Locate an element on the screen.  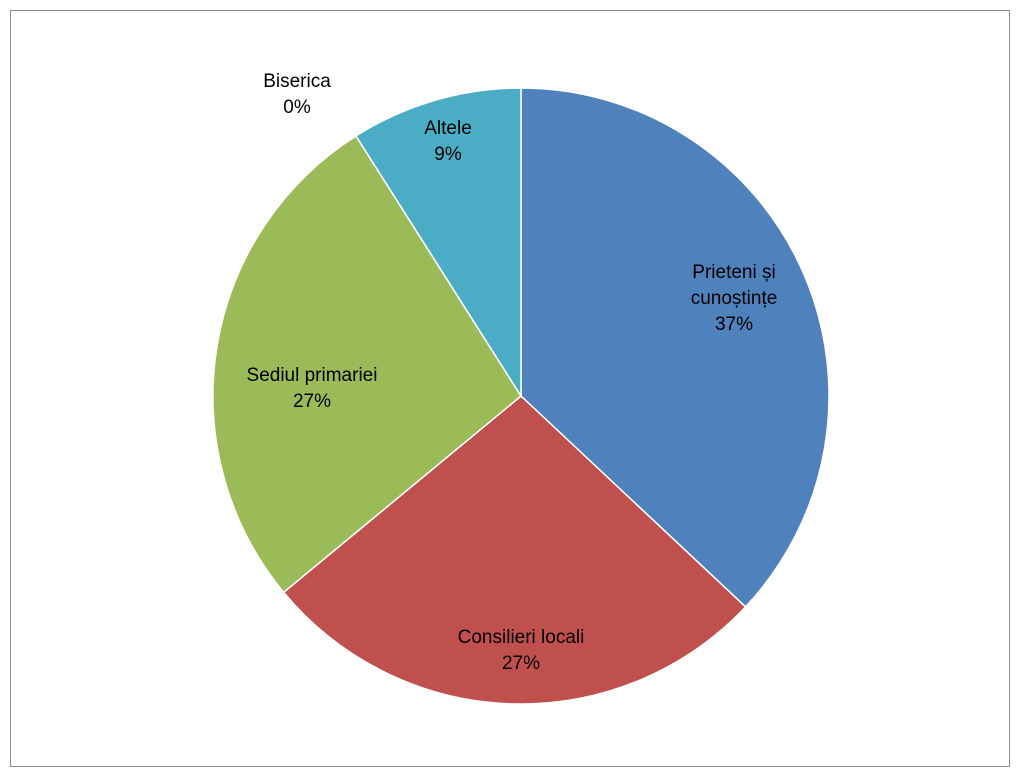
data-label-sediul-primariei: Sediul primariei 27% is located at coordinates (312, 388).